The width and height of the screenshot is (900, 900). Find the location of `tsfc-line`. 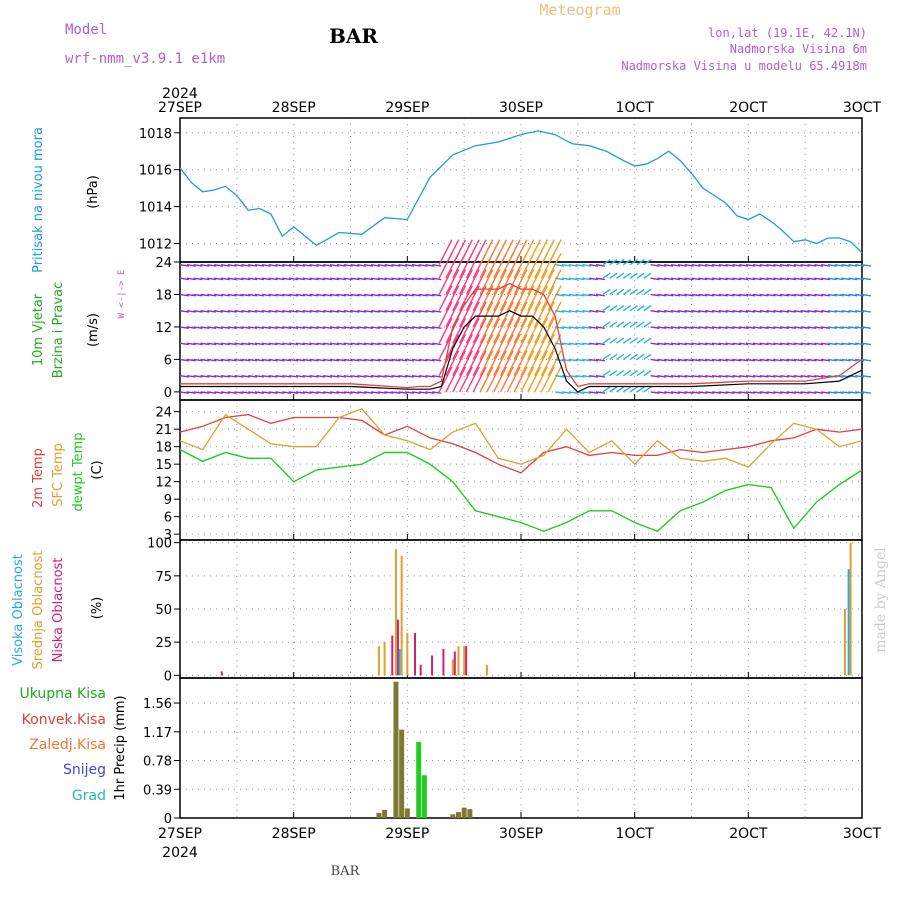

tsfc-line is located at coordinates (521, 438).